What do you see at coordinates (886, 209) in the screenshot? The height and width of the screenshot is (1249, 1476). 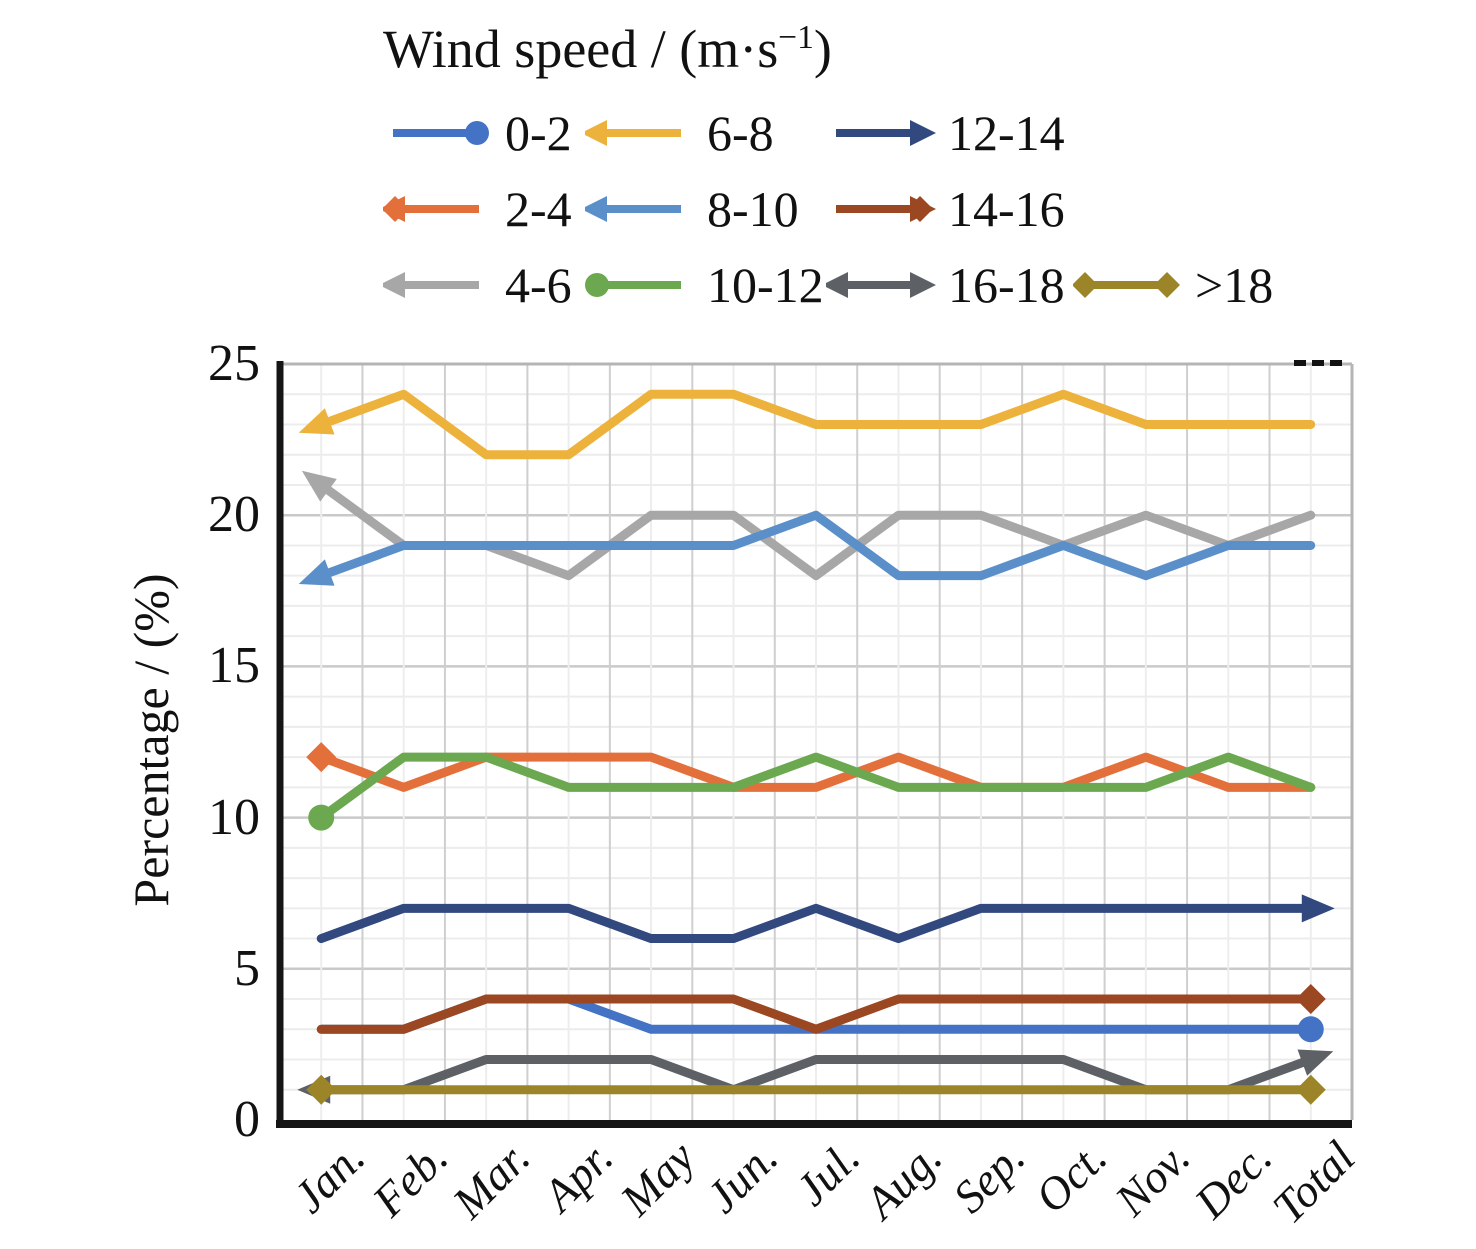 I see `legend-glyph-14-16-arrow-diamond` at bounding box center [886, 209].